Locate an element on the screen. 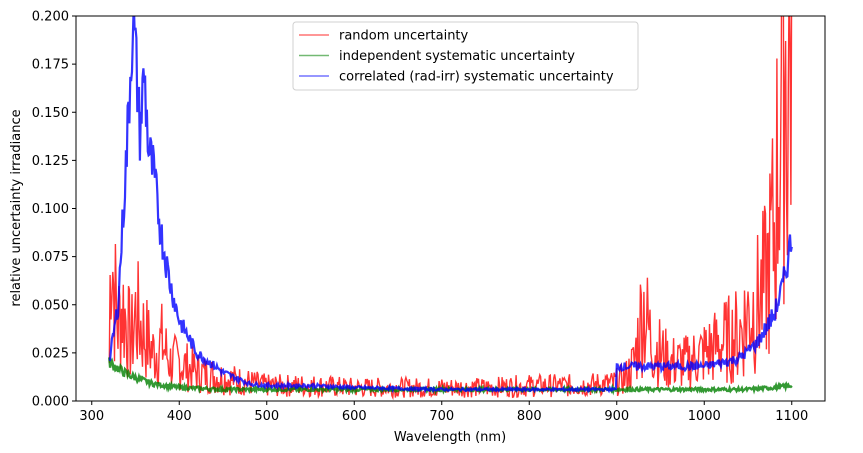 This screenshot has height=453, width=863. y-tick-label: 0.075 is located at coordinates (50, 257).